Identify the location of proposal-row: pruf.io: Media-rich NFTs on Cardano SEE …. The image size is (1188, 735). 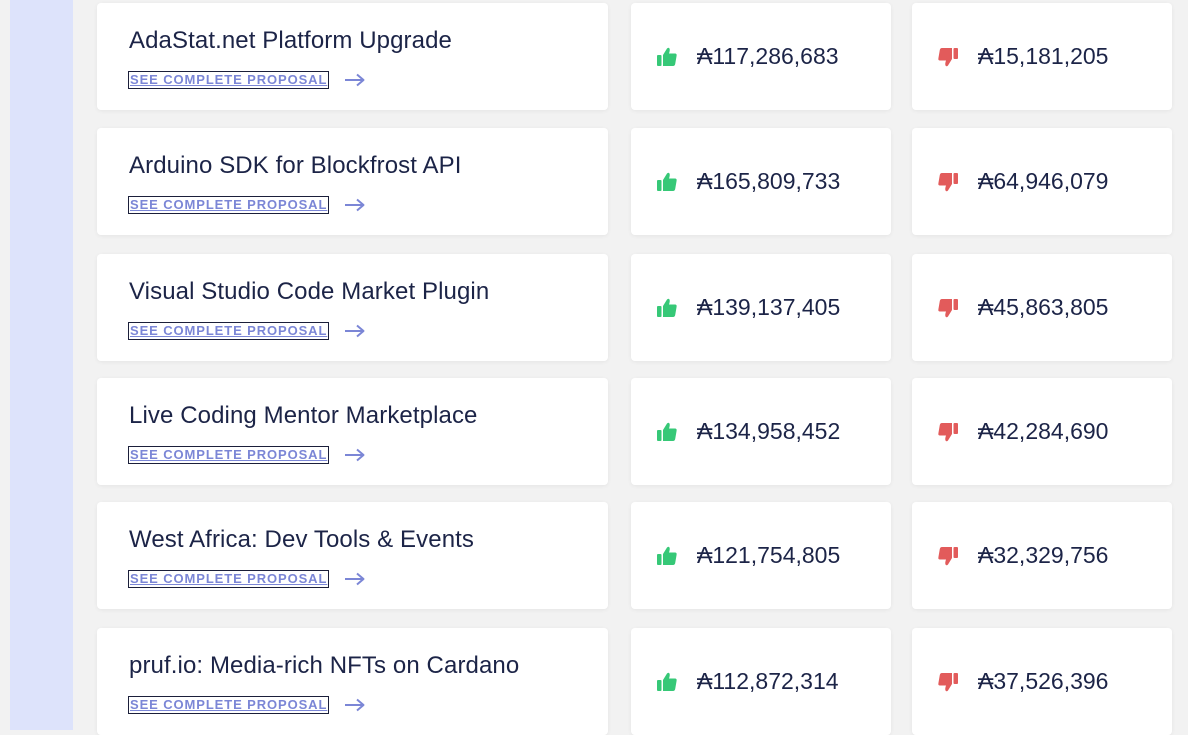
(594, 681).